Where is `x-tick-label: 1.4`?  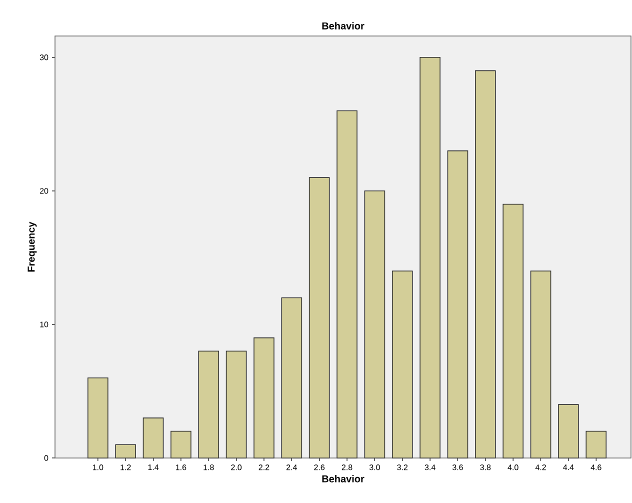 x-tick-label: 1.4 is located at coordinates (153, 467).